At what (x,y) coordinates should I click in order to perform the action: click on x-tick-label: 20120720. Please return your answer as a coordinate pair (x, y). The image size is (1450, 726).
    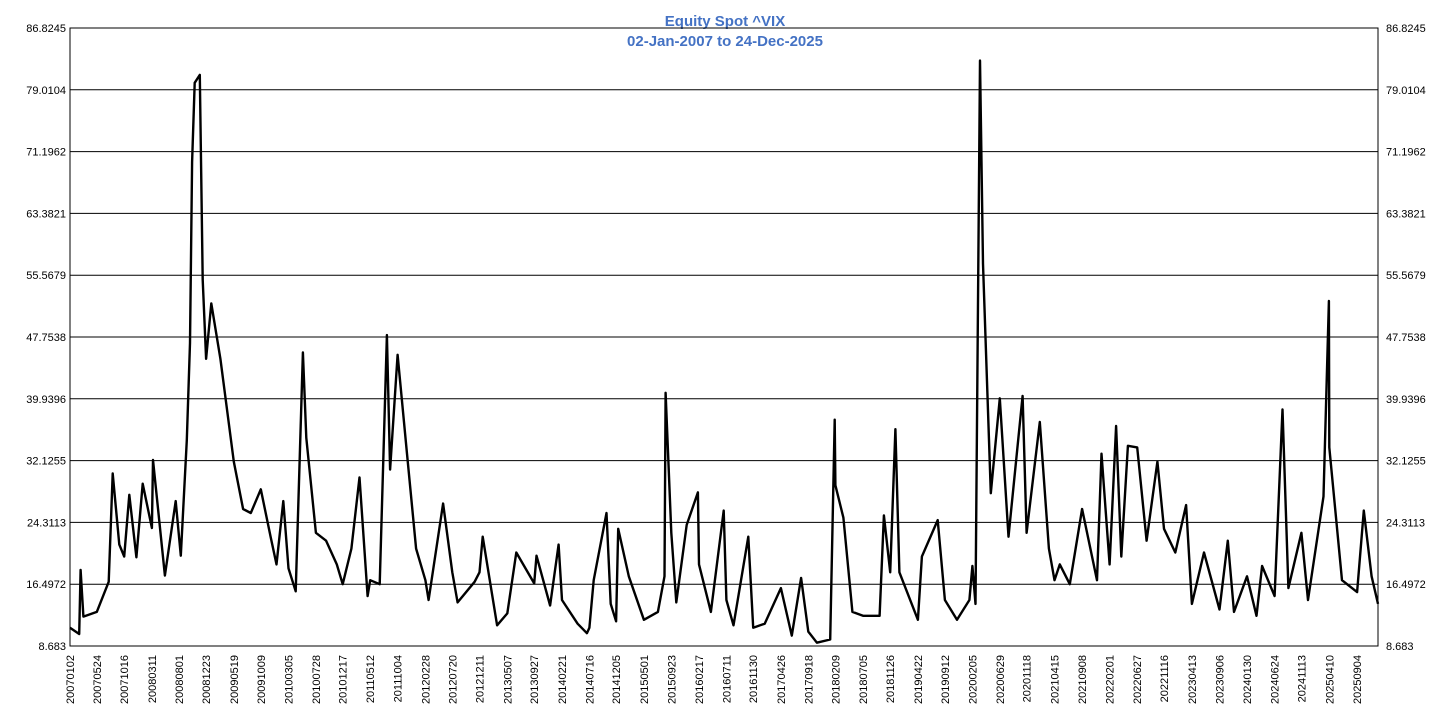
    Looking at the image, I should click on (453, 679).